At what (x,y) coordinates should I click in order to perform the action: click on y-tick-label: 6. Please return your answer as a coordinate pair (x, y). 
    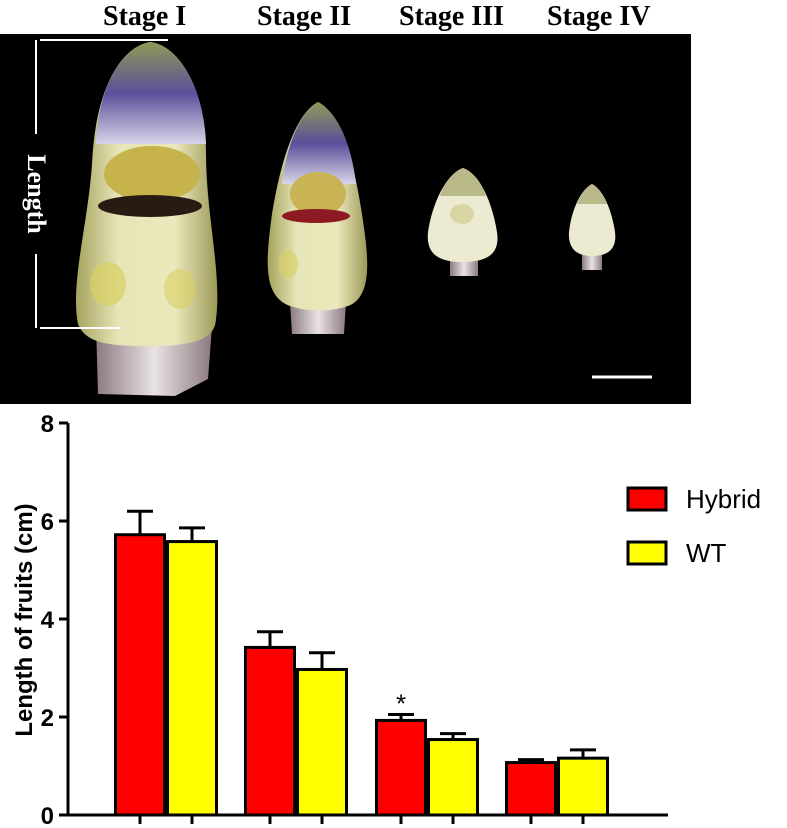
    Looking at the image, I should click on (47, 522).